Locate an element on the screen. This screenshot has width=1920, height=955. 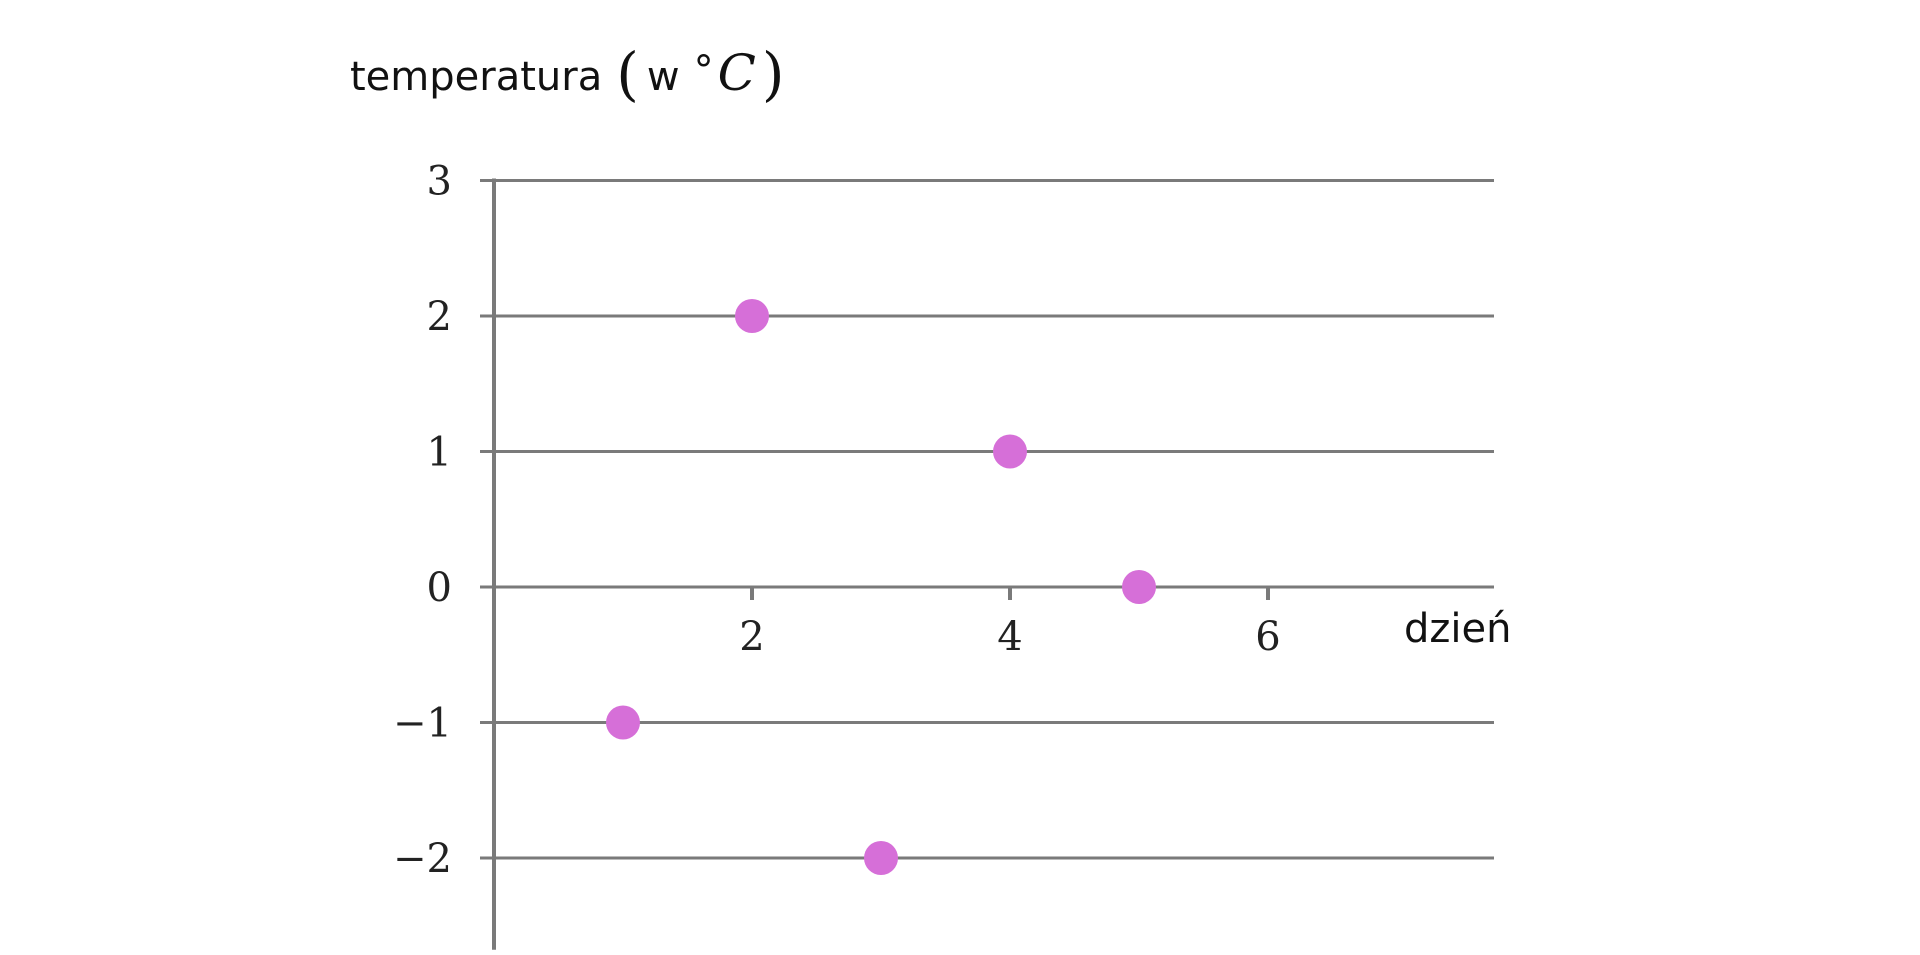
y-tick-label: −1 is located at coordinates (422, 724).